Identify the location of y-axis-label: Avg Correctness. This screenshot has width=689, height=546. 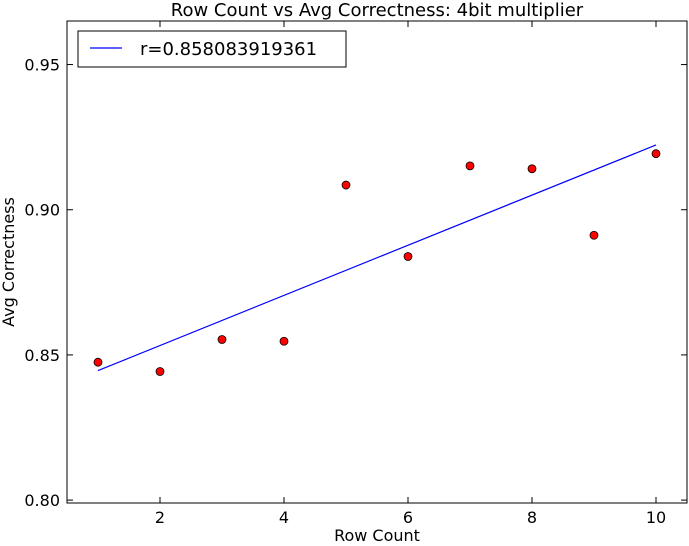
(9, 262).